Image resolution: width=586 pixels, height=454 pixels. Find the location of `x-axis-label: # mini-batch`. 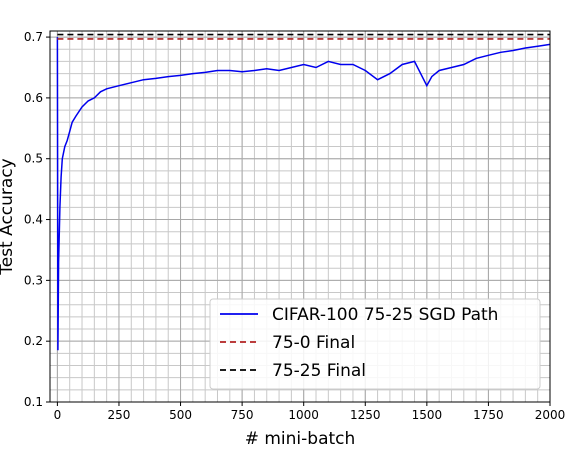

x-axis-label: # mini-batch is located at coordinates (300, 439).